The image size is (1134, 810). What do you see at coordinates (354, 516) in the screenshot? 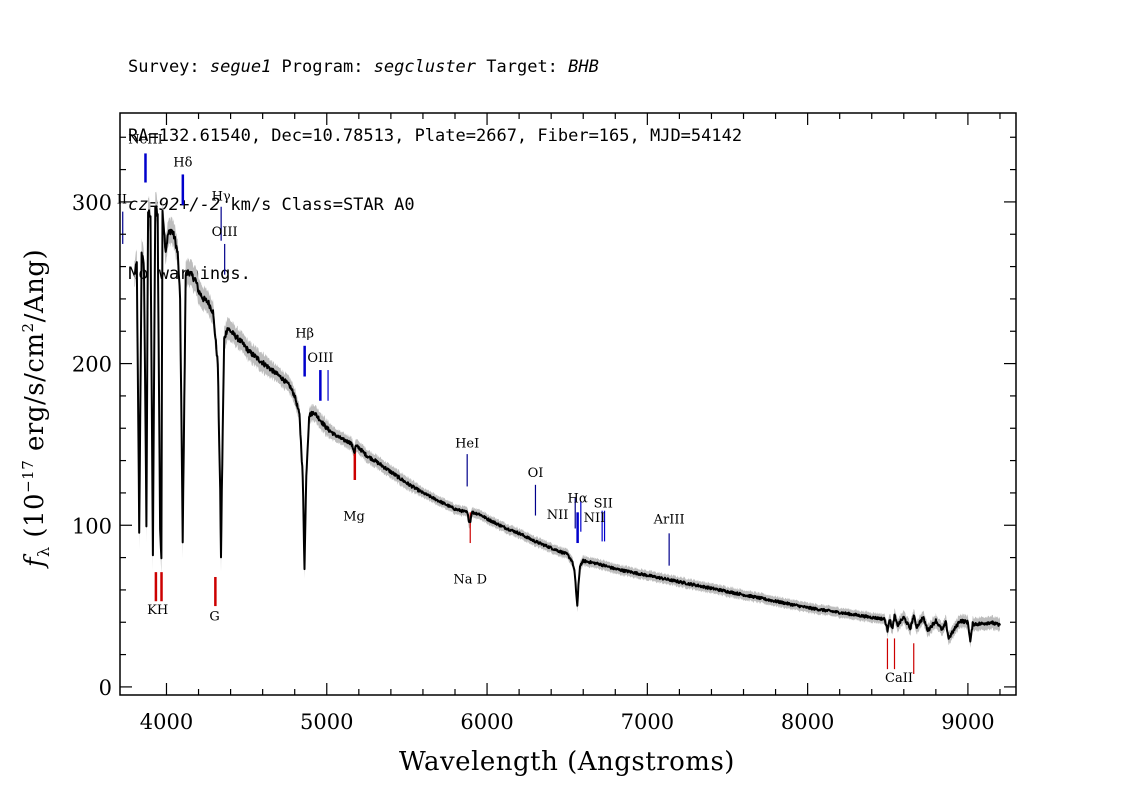
I see `line-label: Mg` at bounding box center [354, 516].